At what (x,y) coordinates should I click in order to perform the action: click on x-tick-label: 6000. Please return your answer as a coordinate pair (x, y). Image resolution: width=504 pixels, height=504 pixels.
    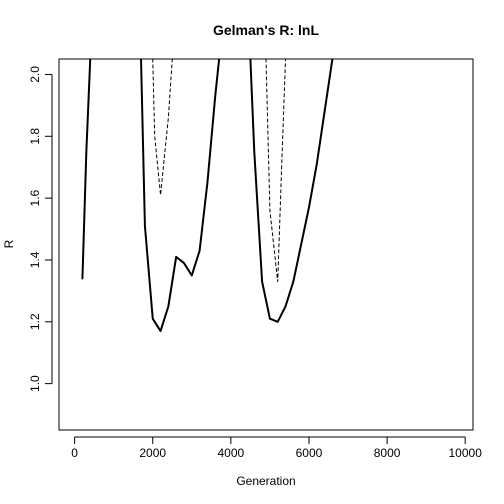
    Looking at the image, I should click on (309, 453).